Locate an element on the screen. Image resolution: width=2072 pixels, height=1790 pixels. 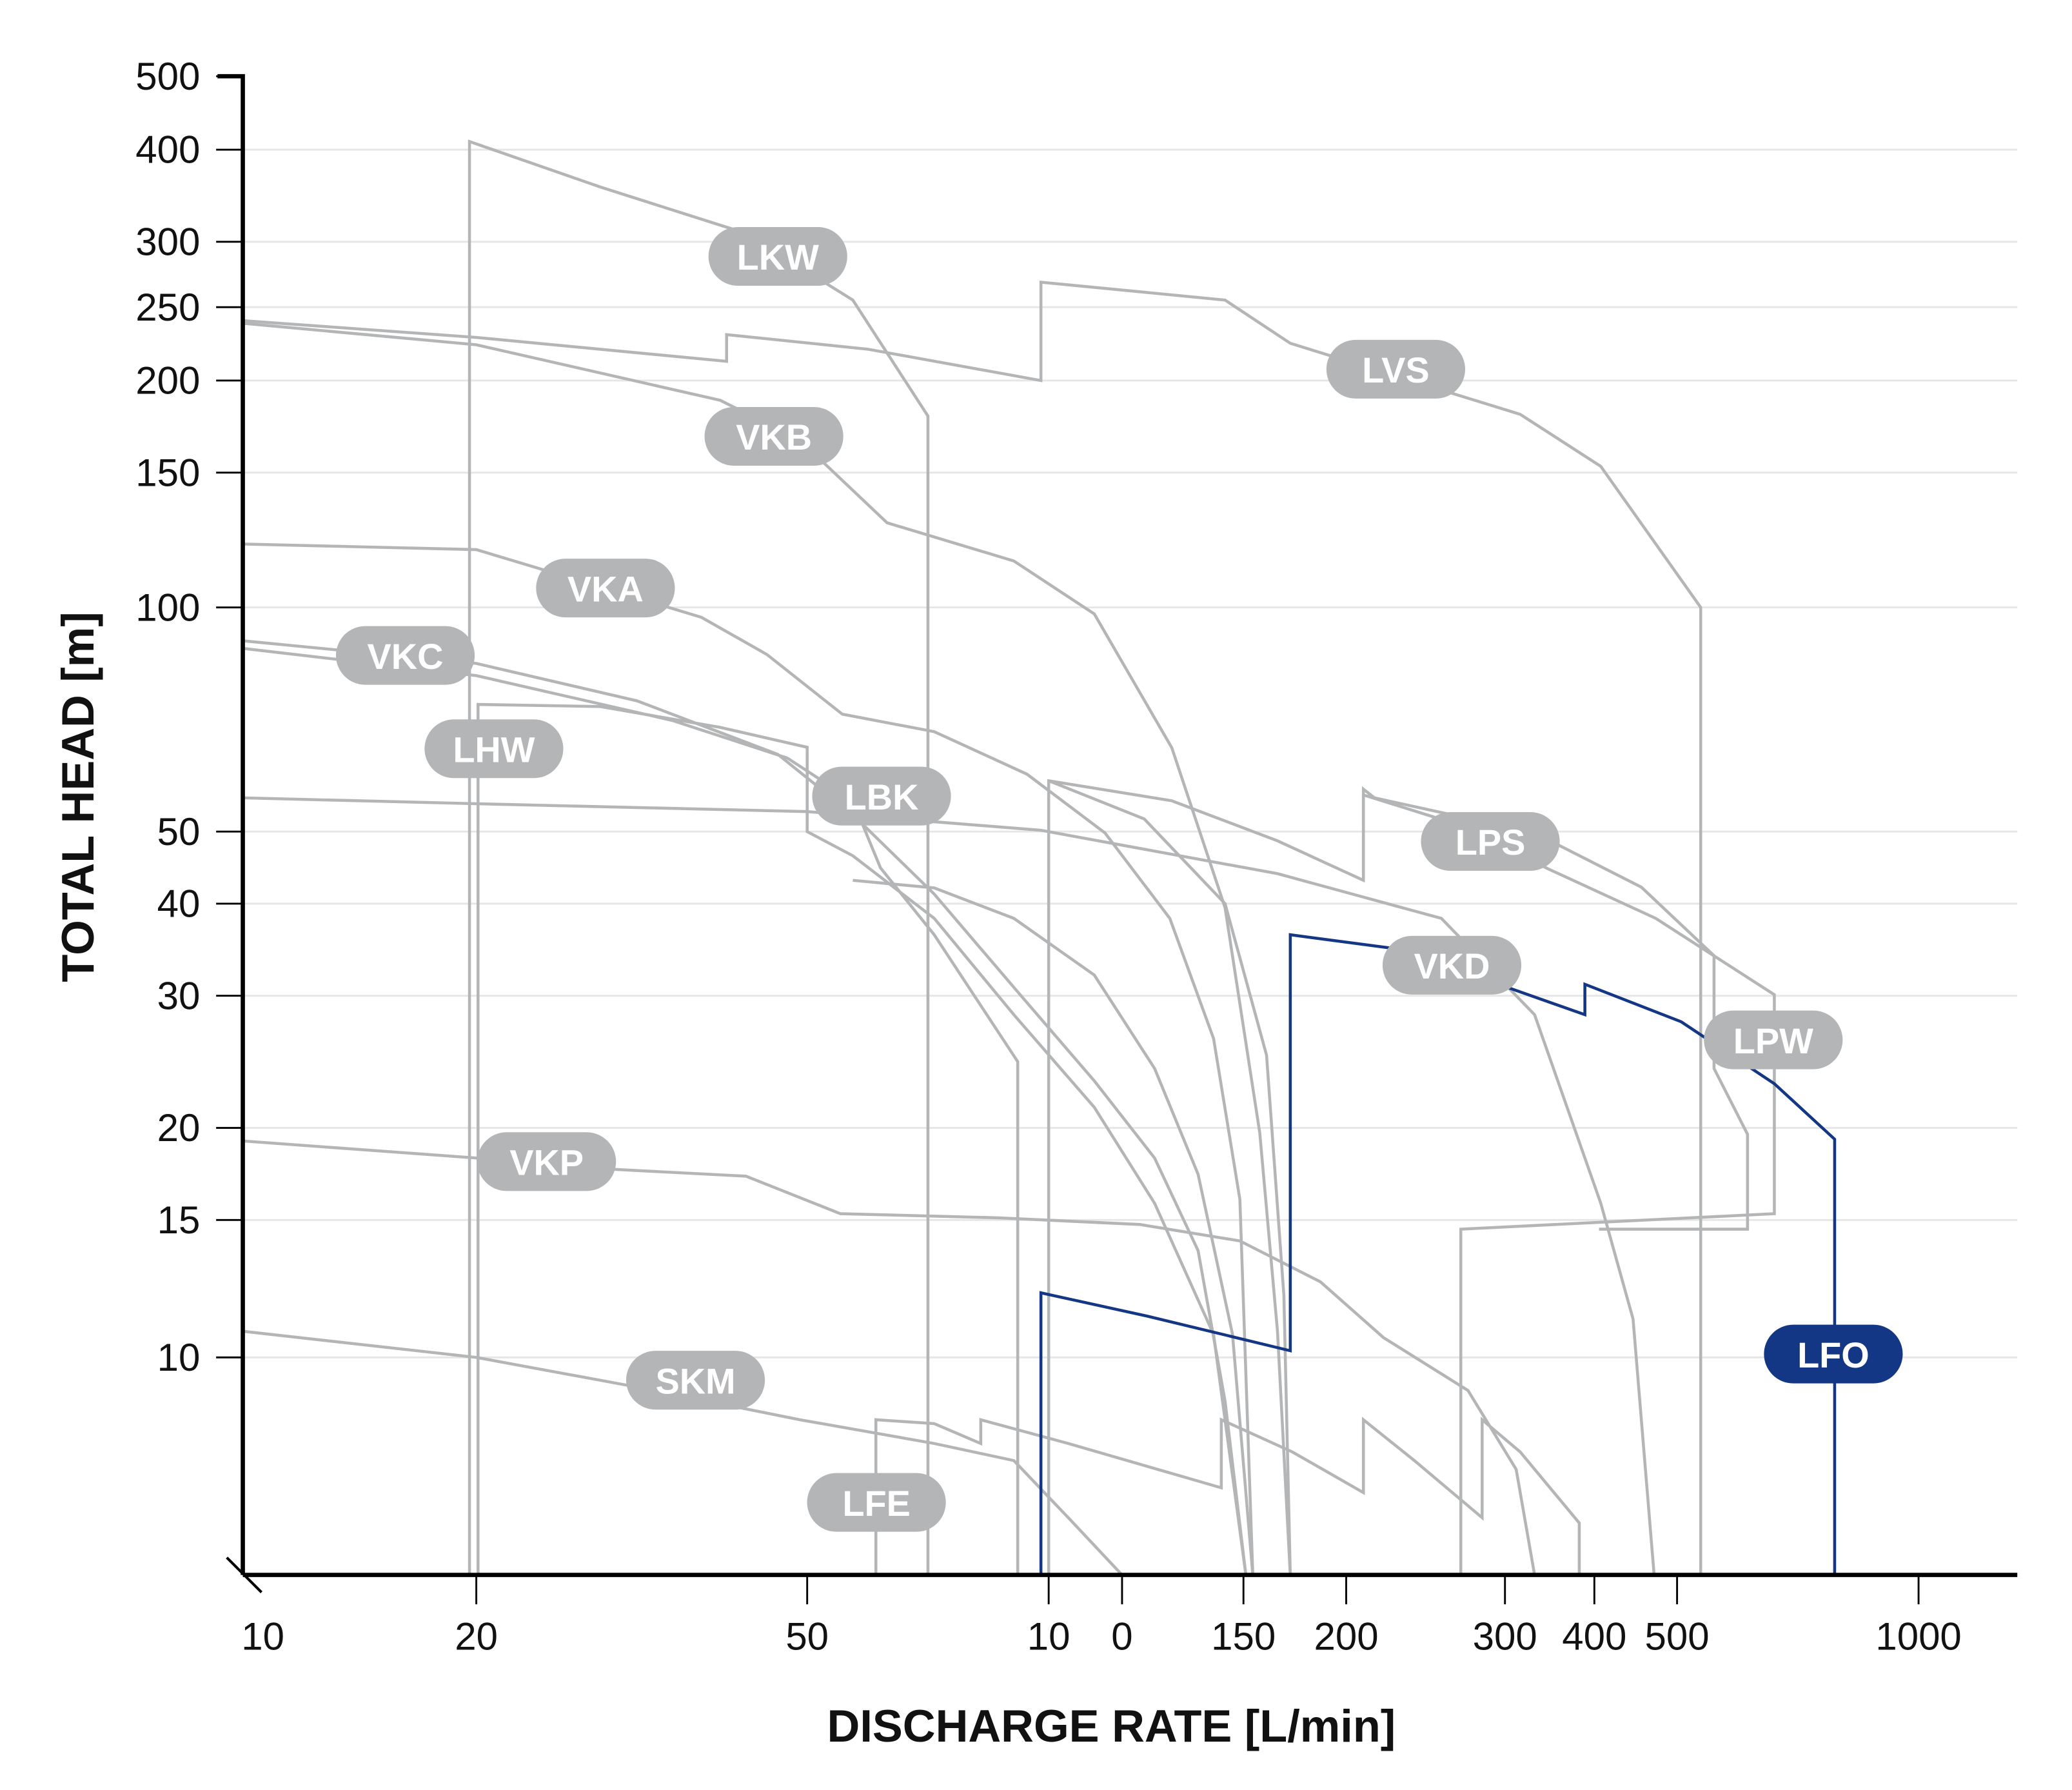
label-skm: SKM is located at coordinates (695, 1380).